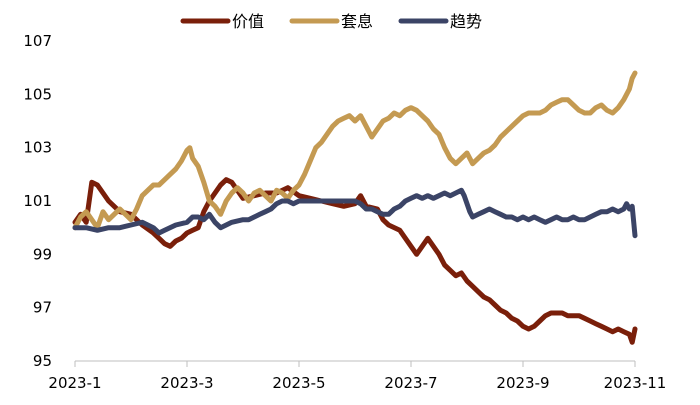 This screenshot has width=700, height=405. Describe the element at coordinates (410, 383) in the screenshot. I see `x-tick-label: 2023-7` at that location.